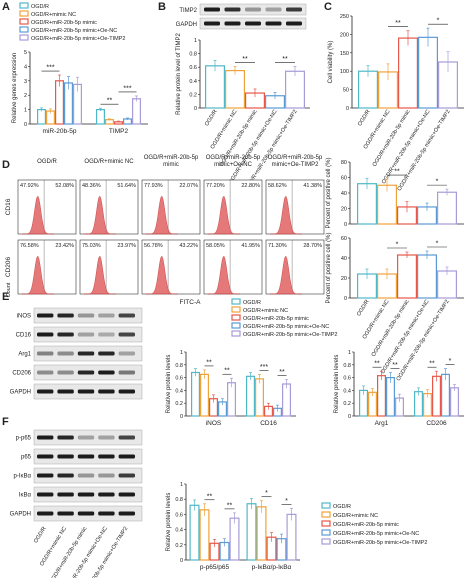 This screenshot has height=583, width=474. I want to click on category-label: CD16, so click(268, 423).